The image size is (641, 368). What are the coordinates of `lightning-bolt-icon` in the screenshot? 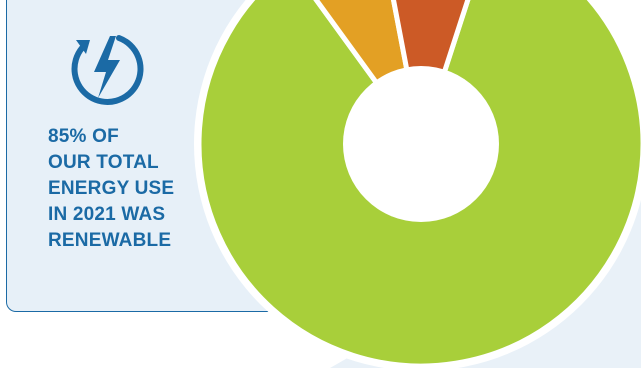 It's located at (107, 70).